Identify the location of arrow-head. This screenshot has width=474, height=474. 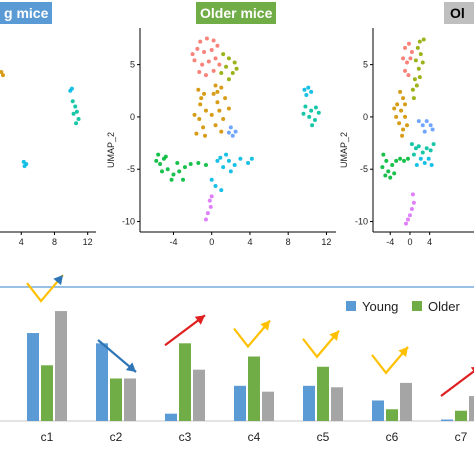
(472, 369).